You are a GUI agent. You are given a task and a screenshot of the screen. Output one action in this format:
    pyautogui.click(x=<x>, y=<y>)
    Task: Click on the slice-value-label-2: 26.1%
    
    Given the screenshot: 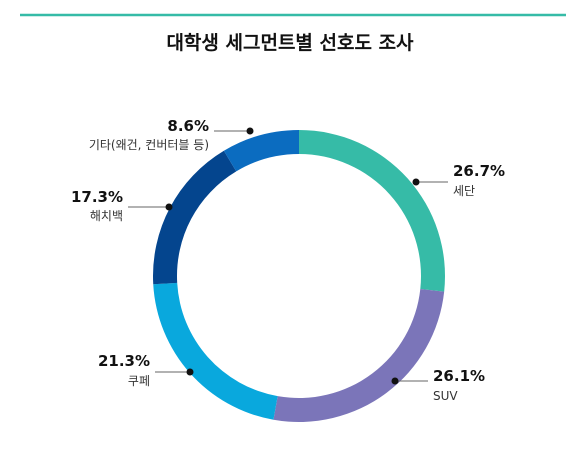 What is the action you would take?
    pyautogui.click(x=459, y=376)
    